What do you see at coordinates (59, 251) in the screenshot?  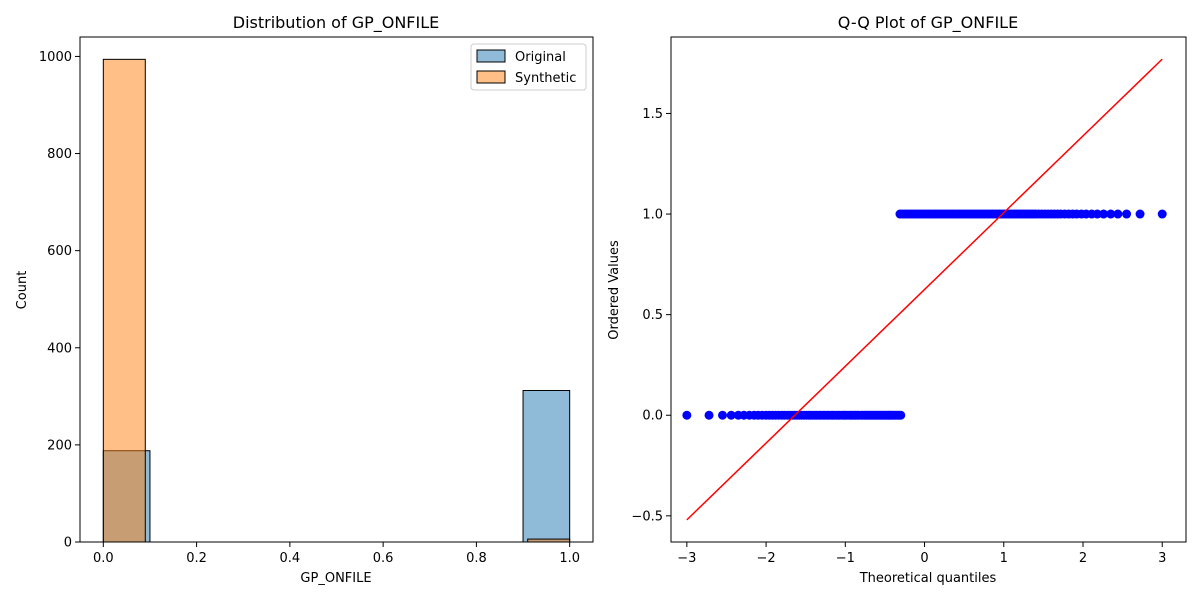 I see `histogram-y-tick-label: 600` at bounding box center [59, 251].